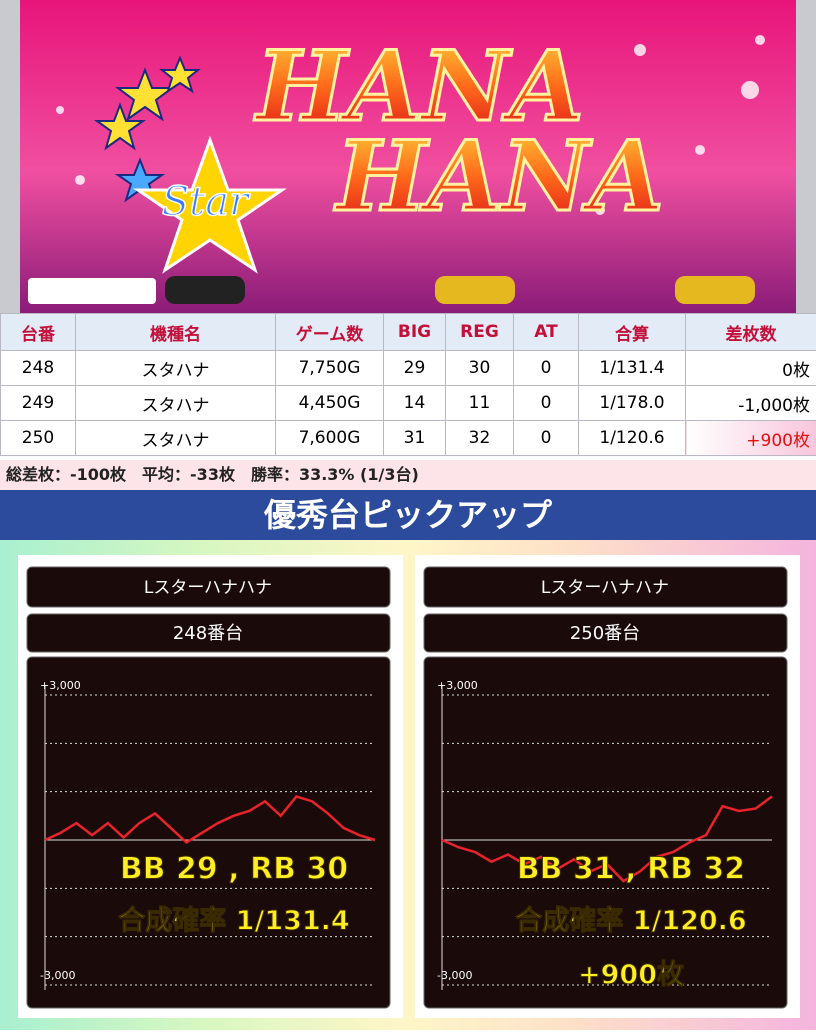 Image resolution: width=816 pixels, height=1034 pixels. What do you see at coordinates (480, 368) in the screenshot?
I see `table-cell: 30` at bounding box center [480, 368].